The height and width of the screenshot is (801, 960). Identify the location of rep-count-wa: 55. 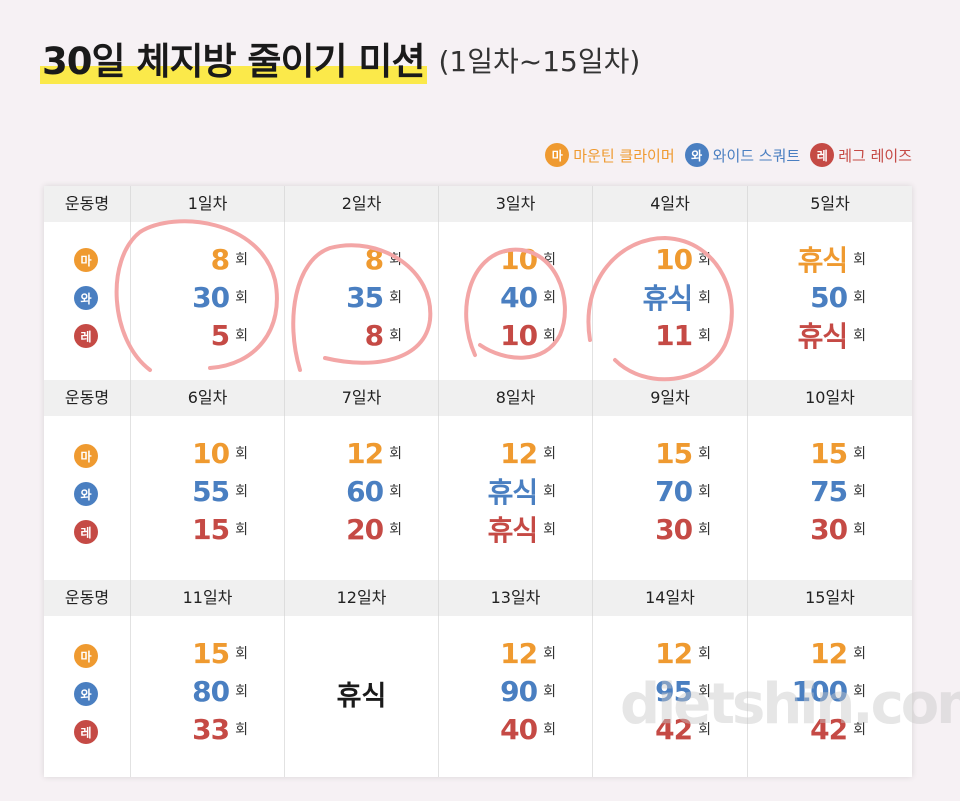
(211, 491).